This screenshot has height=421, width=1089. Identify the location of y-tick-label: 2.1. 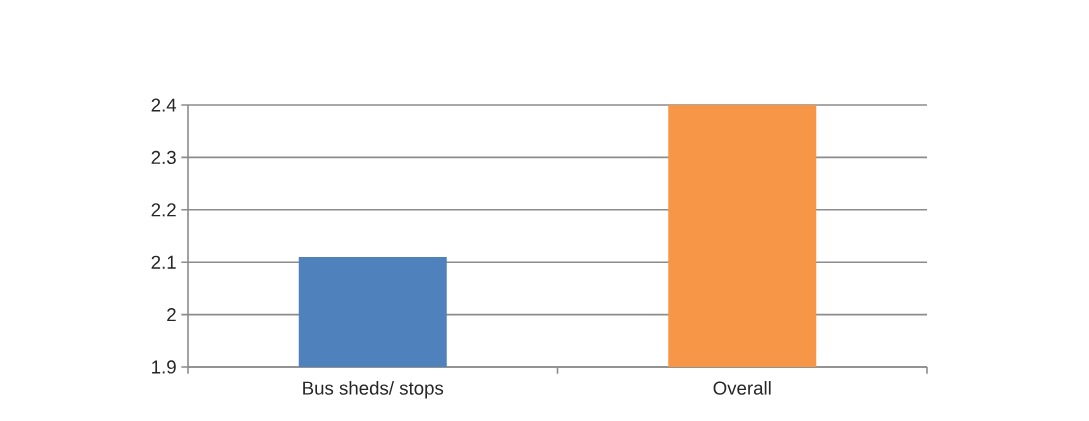
(163, 262).